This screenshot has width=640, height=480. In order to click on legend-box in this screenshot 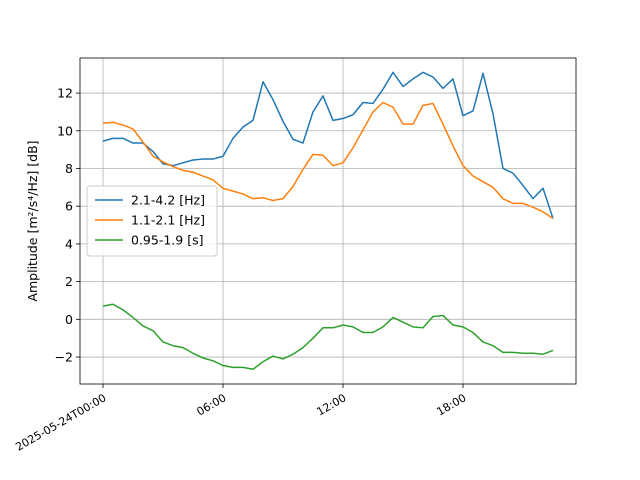, I will do `click(152, 221)`.